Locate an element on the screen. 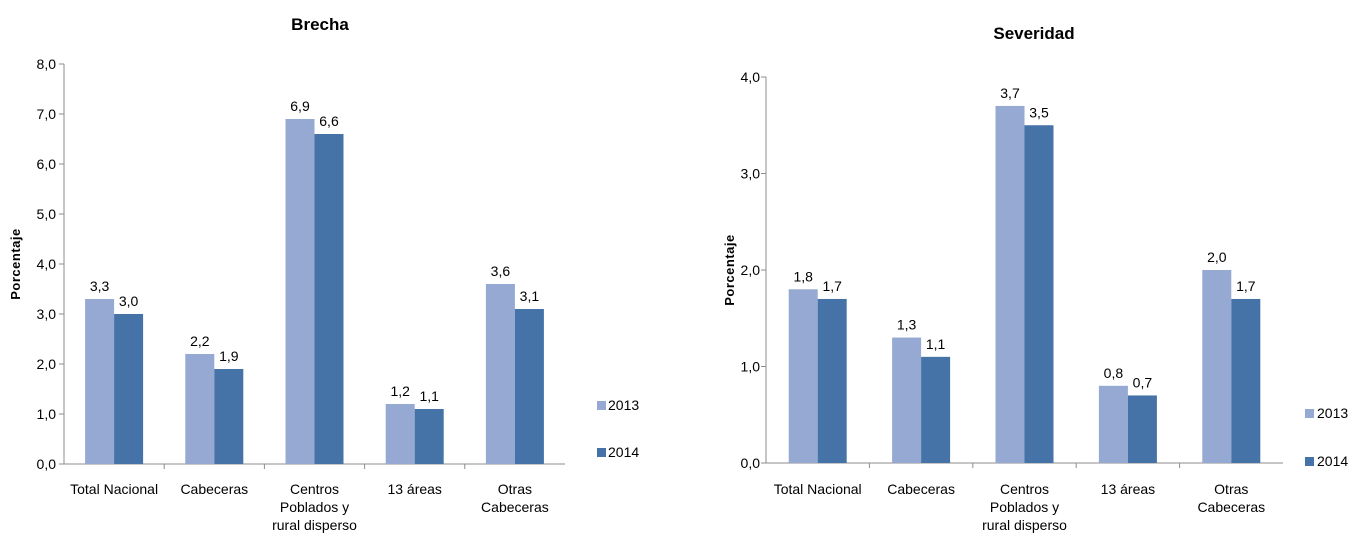 This screenshot has width=1363, height=544. chart1-category-label: Otras is located at coordinates (515, 489).